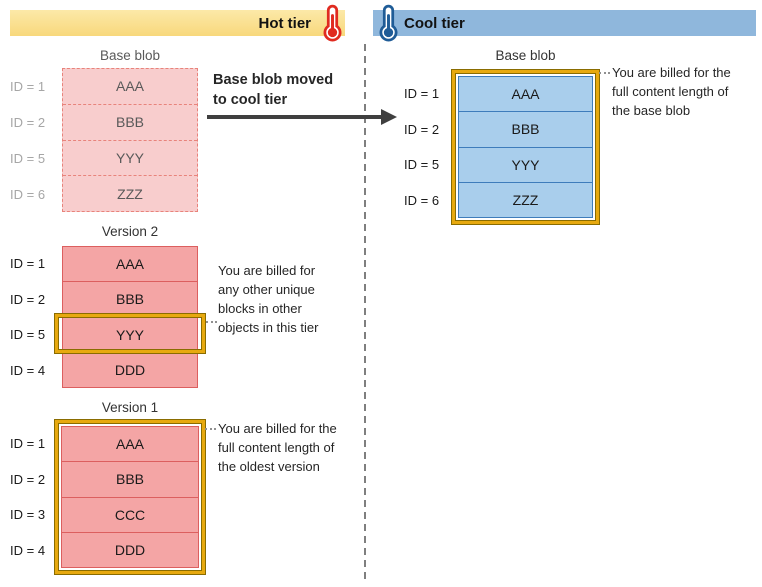 The height and width of the screenshot is (587, 762). Describe the element at coordinates (130, 55) in the screenshot. I see `hot-base-blob-title: Base blob` at that location.